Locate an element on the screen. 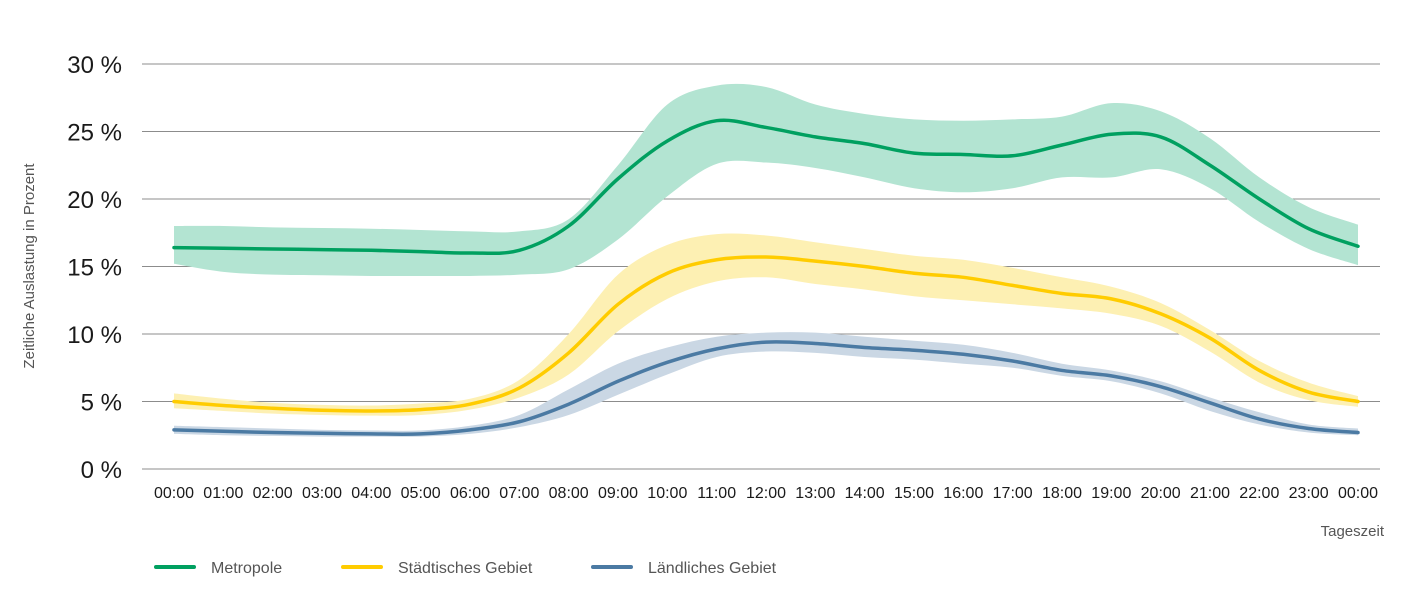  x-tick-label: 18:00 is located at coordinates (1062, 493).